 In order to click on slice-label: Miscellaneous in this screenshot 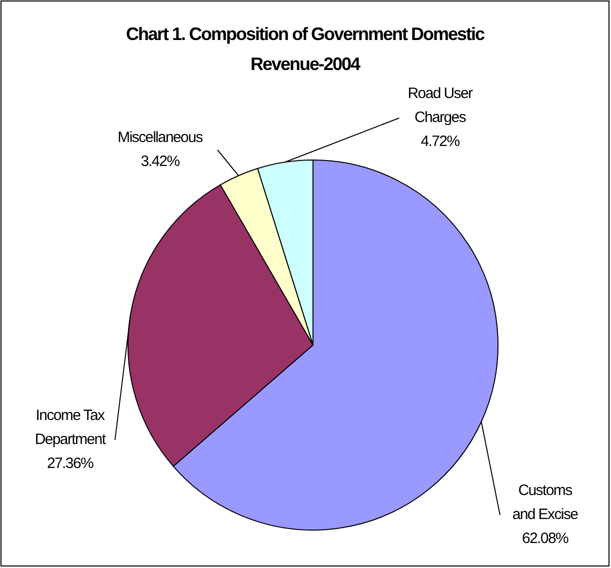, I will do `click(160, 137)`.